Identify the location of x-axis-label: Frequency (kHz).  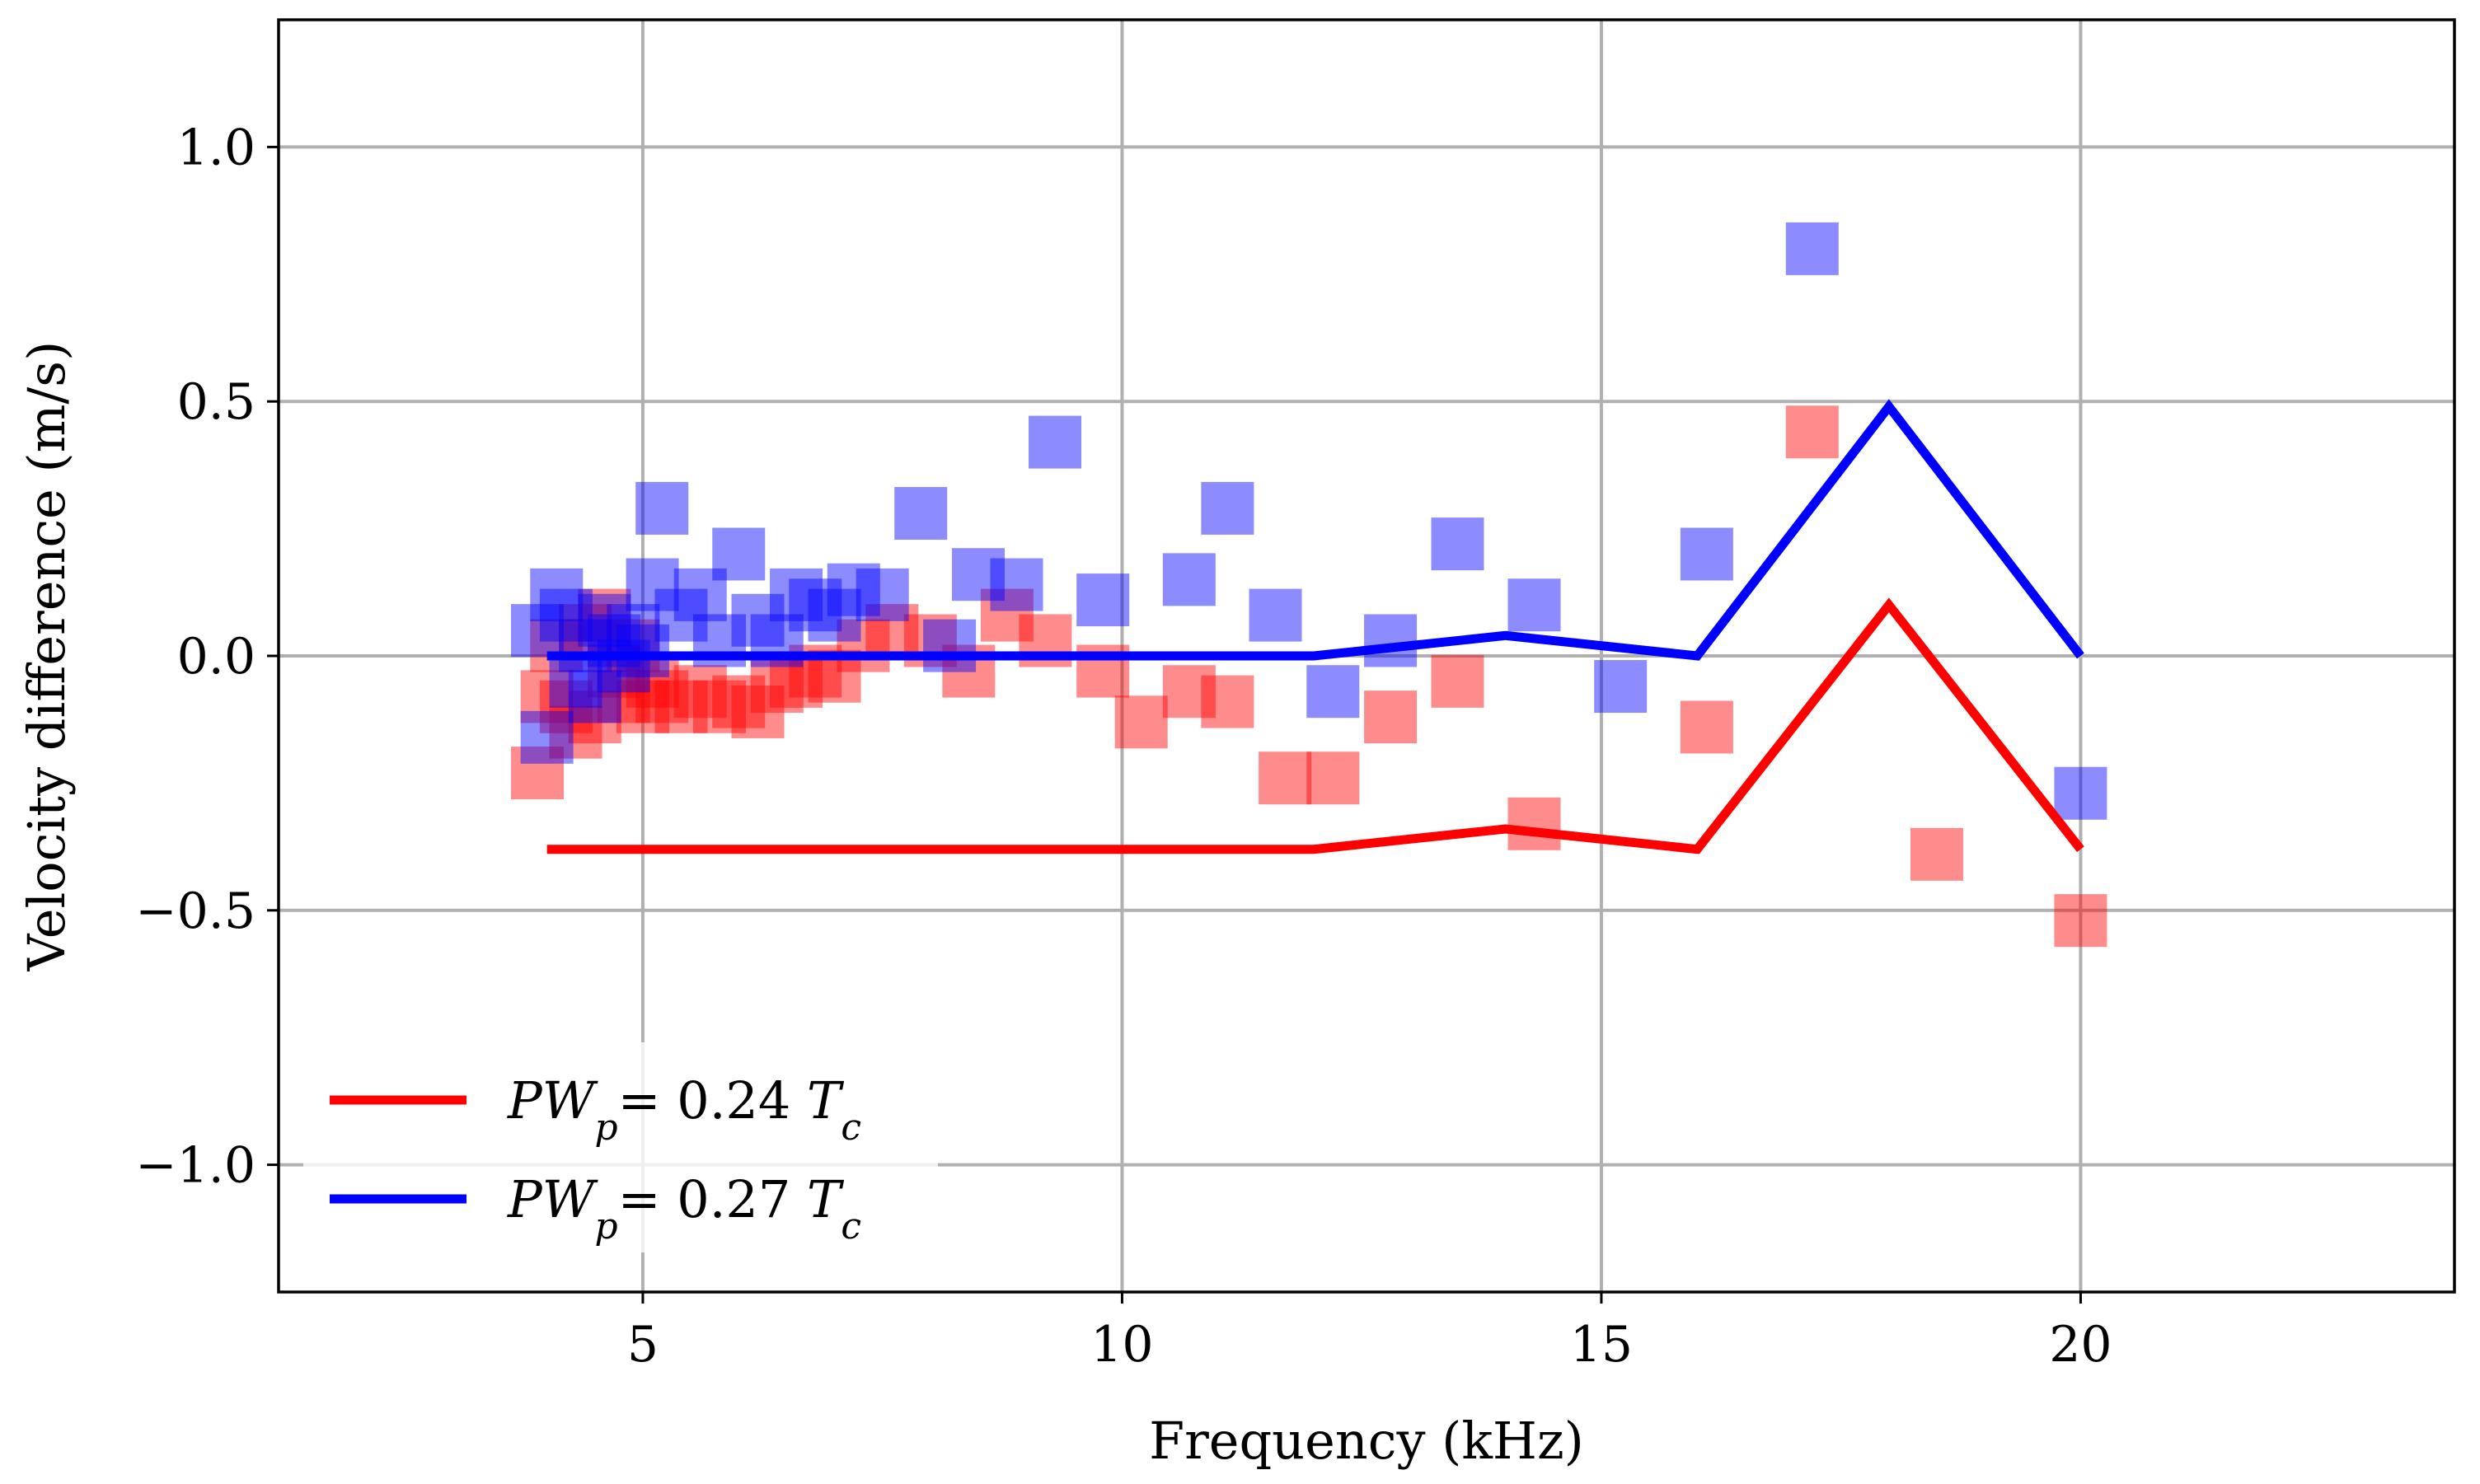
(1366, 1441).